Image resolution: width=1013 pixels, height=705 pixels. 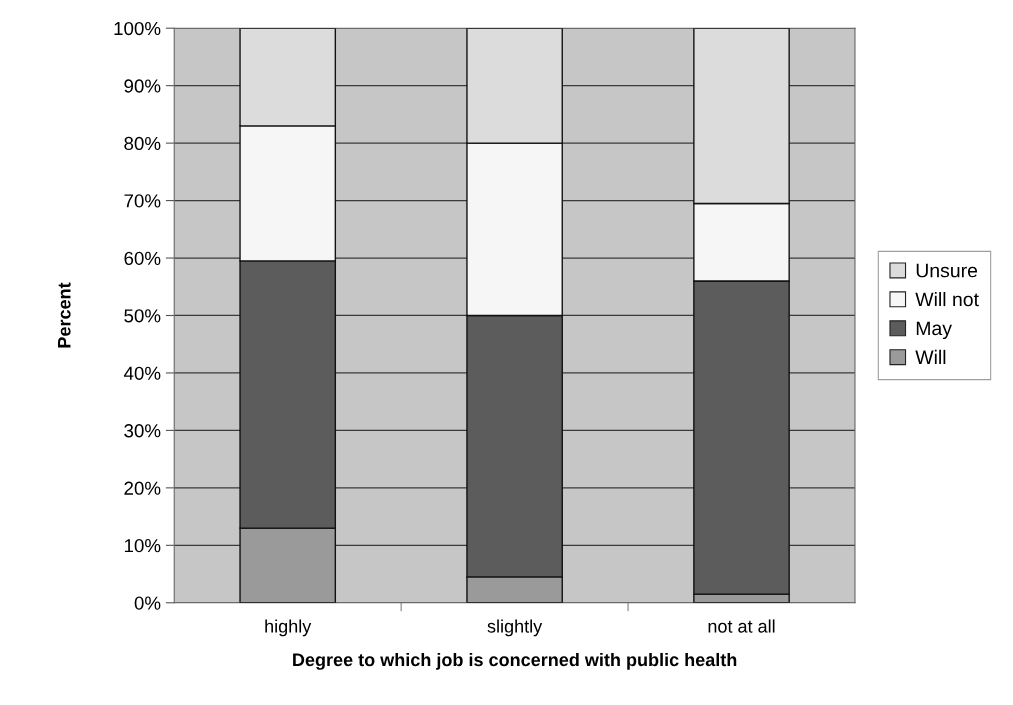 What do you see at coordinates (515, 661) in the screenshot?
I see `x-axis-title: Degree to which job is concerned with public health` at bounding box center [515, 661].